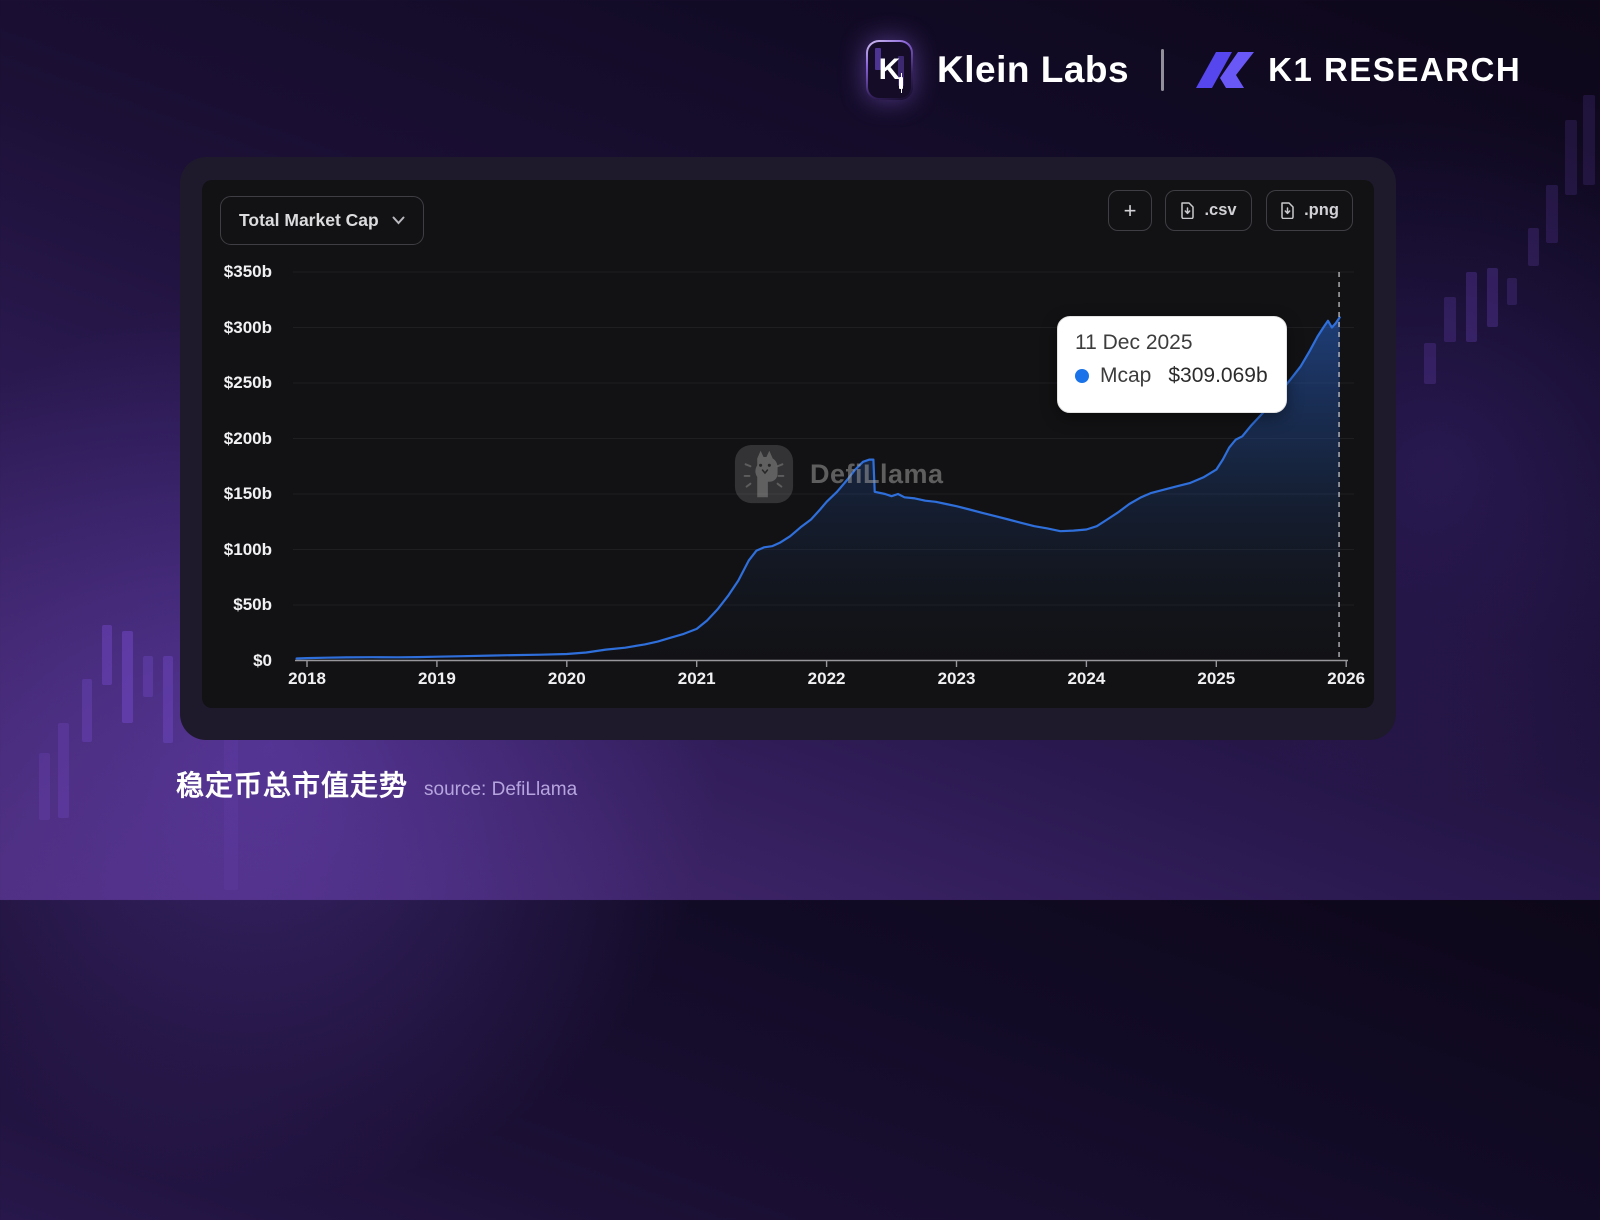 The image size is (1600, 1220). What do you see at coordinates (398, 220) in the screenshot?
I see `chevron-down-icon` at bounding box center [398, 220].